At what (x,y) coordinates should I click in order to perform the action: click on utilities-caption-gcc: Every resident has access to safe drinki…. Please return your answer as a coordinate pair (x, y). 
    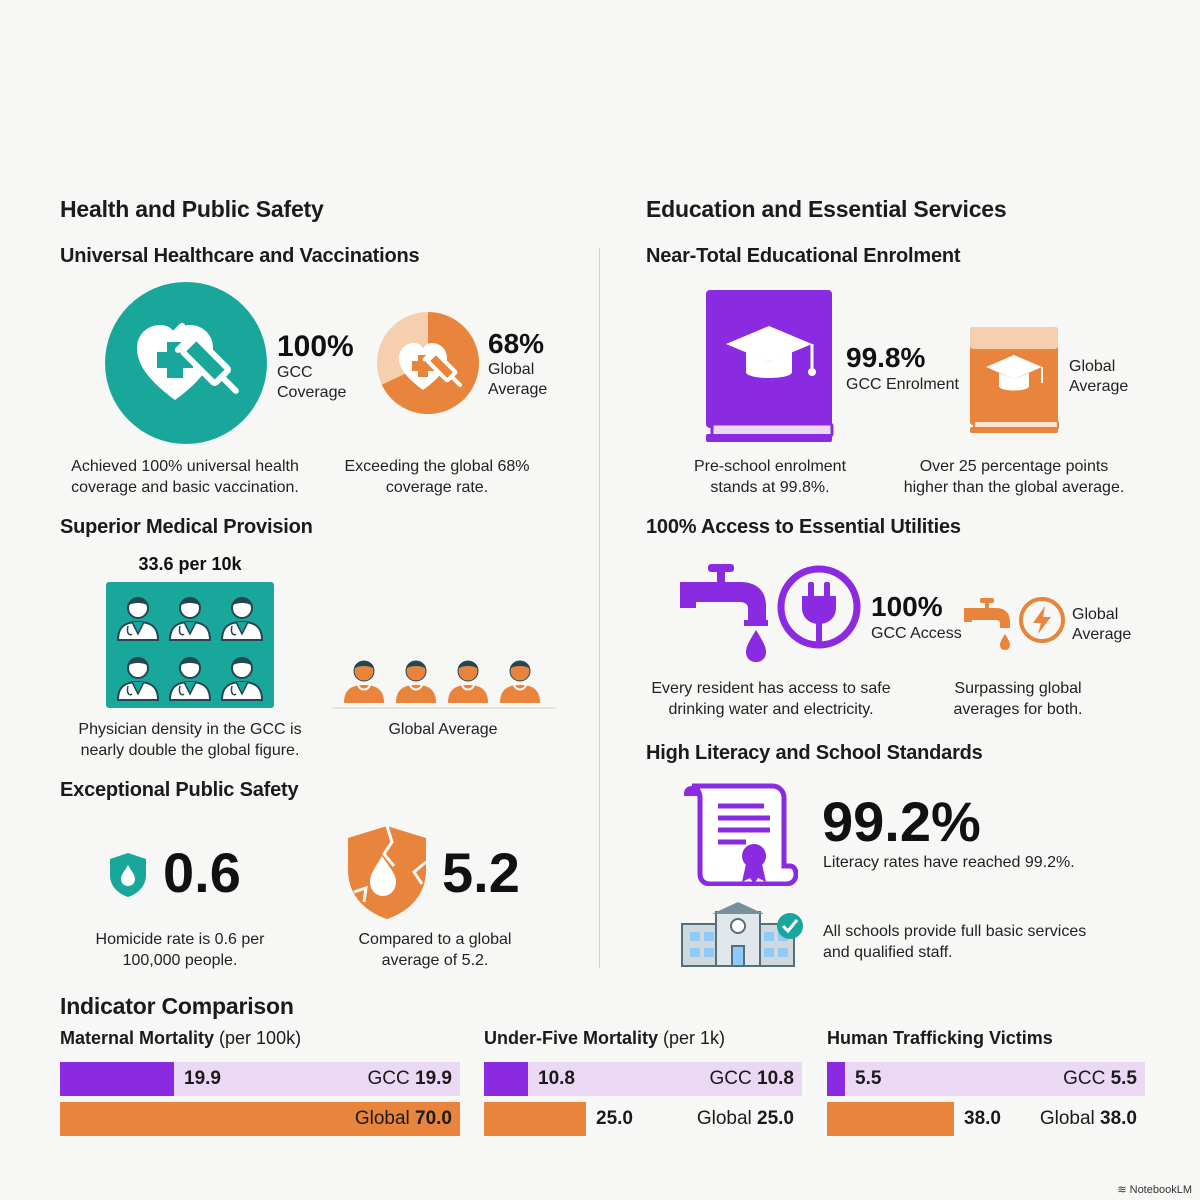
    Looking at the image, I should click on (771, 699).